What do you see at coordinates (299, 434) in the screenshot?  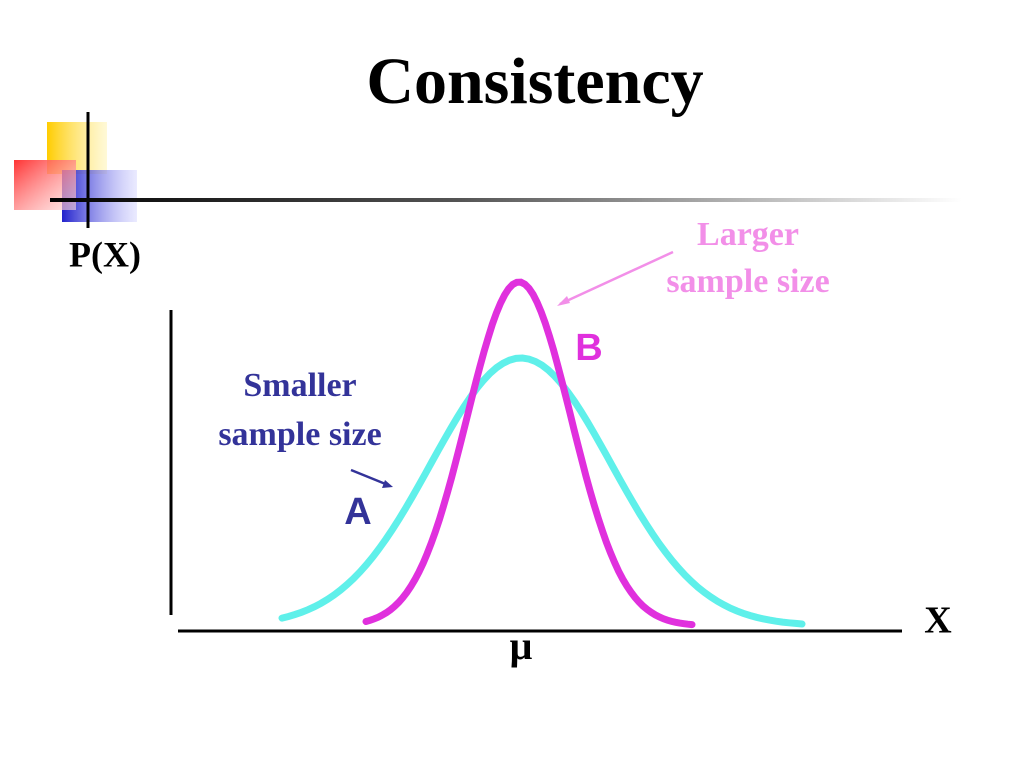 I see `smaller-label: sample size` at bounding box center [299, 434].